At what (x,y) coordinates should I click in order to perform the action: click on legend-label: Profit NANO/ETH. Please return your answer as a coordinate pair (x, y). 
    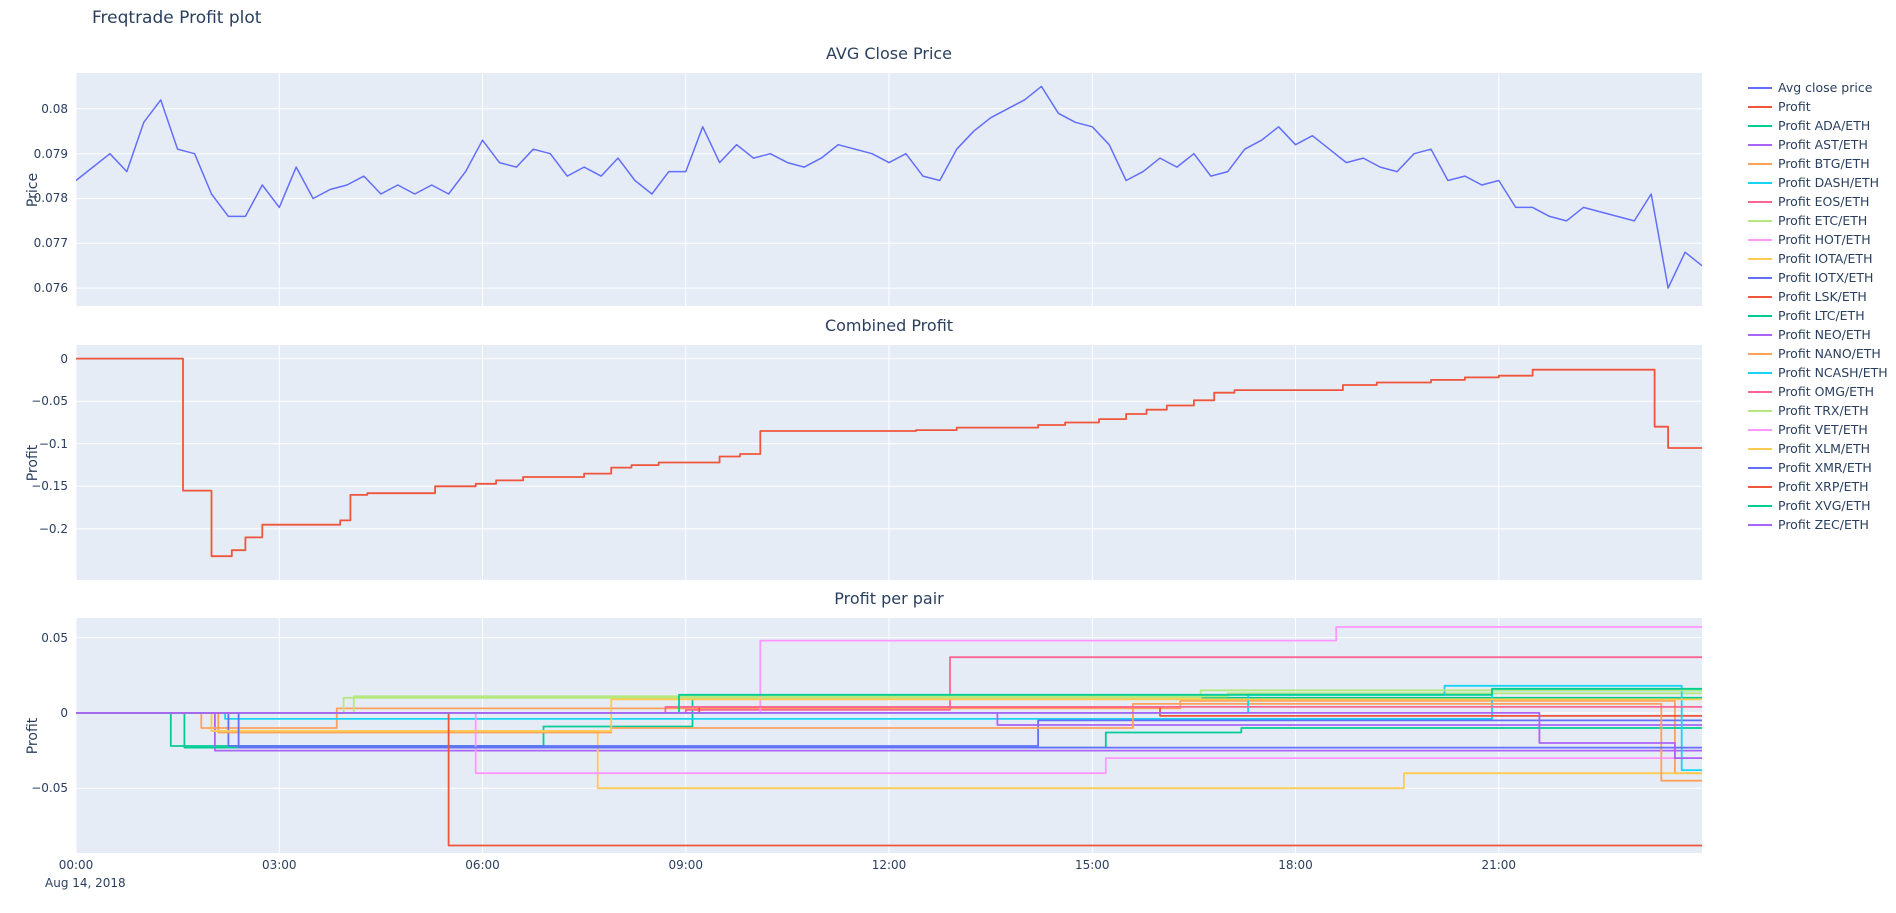
    Looking at the image, I should click on (1829, 353).